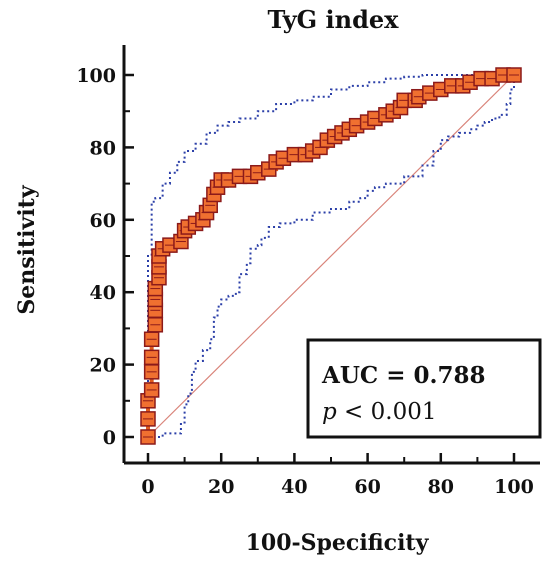 The width and height of the screenshot is (550, 571). I want to click on x-tick-label: 0, so click(147, 487).